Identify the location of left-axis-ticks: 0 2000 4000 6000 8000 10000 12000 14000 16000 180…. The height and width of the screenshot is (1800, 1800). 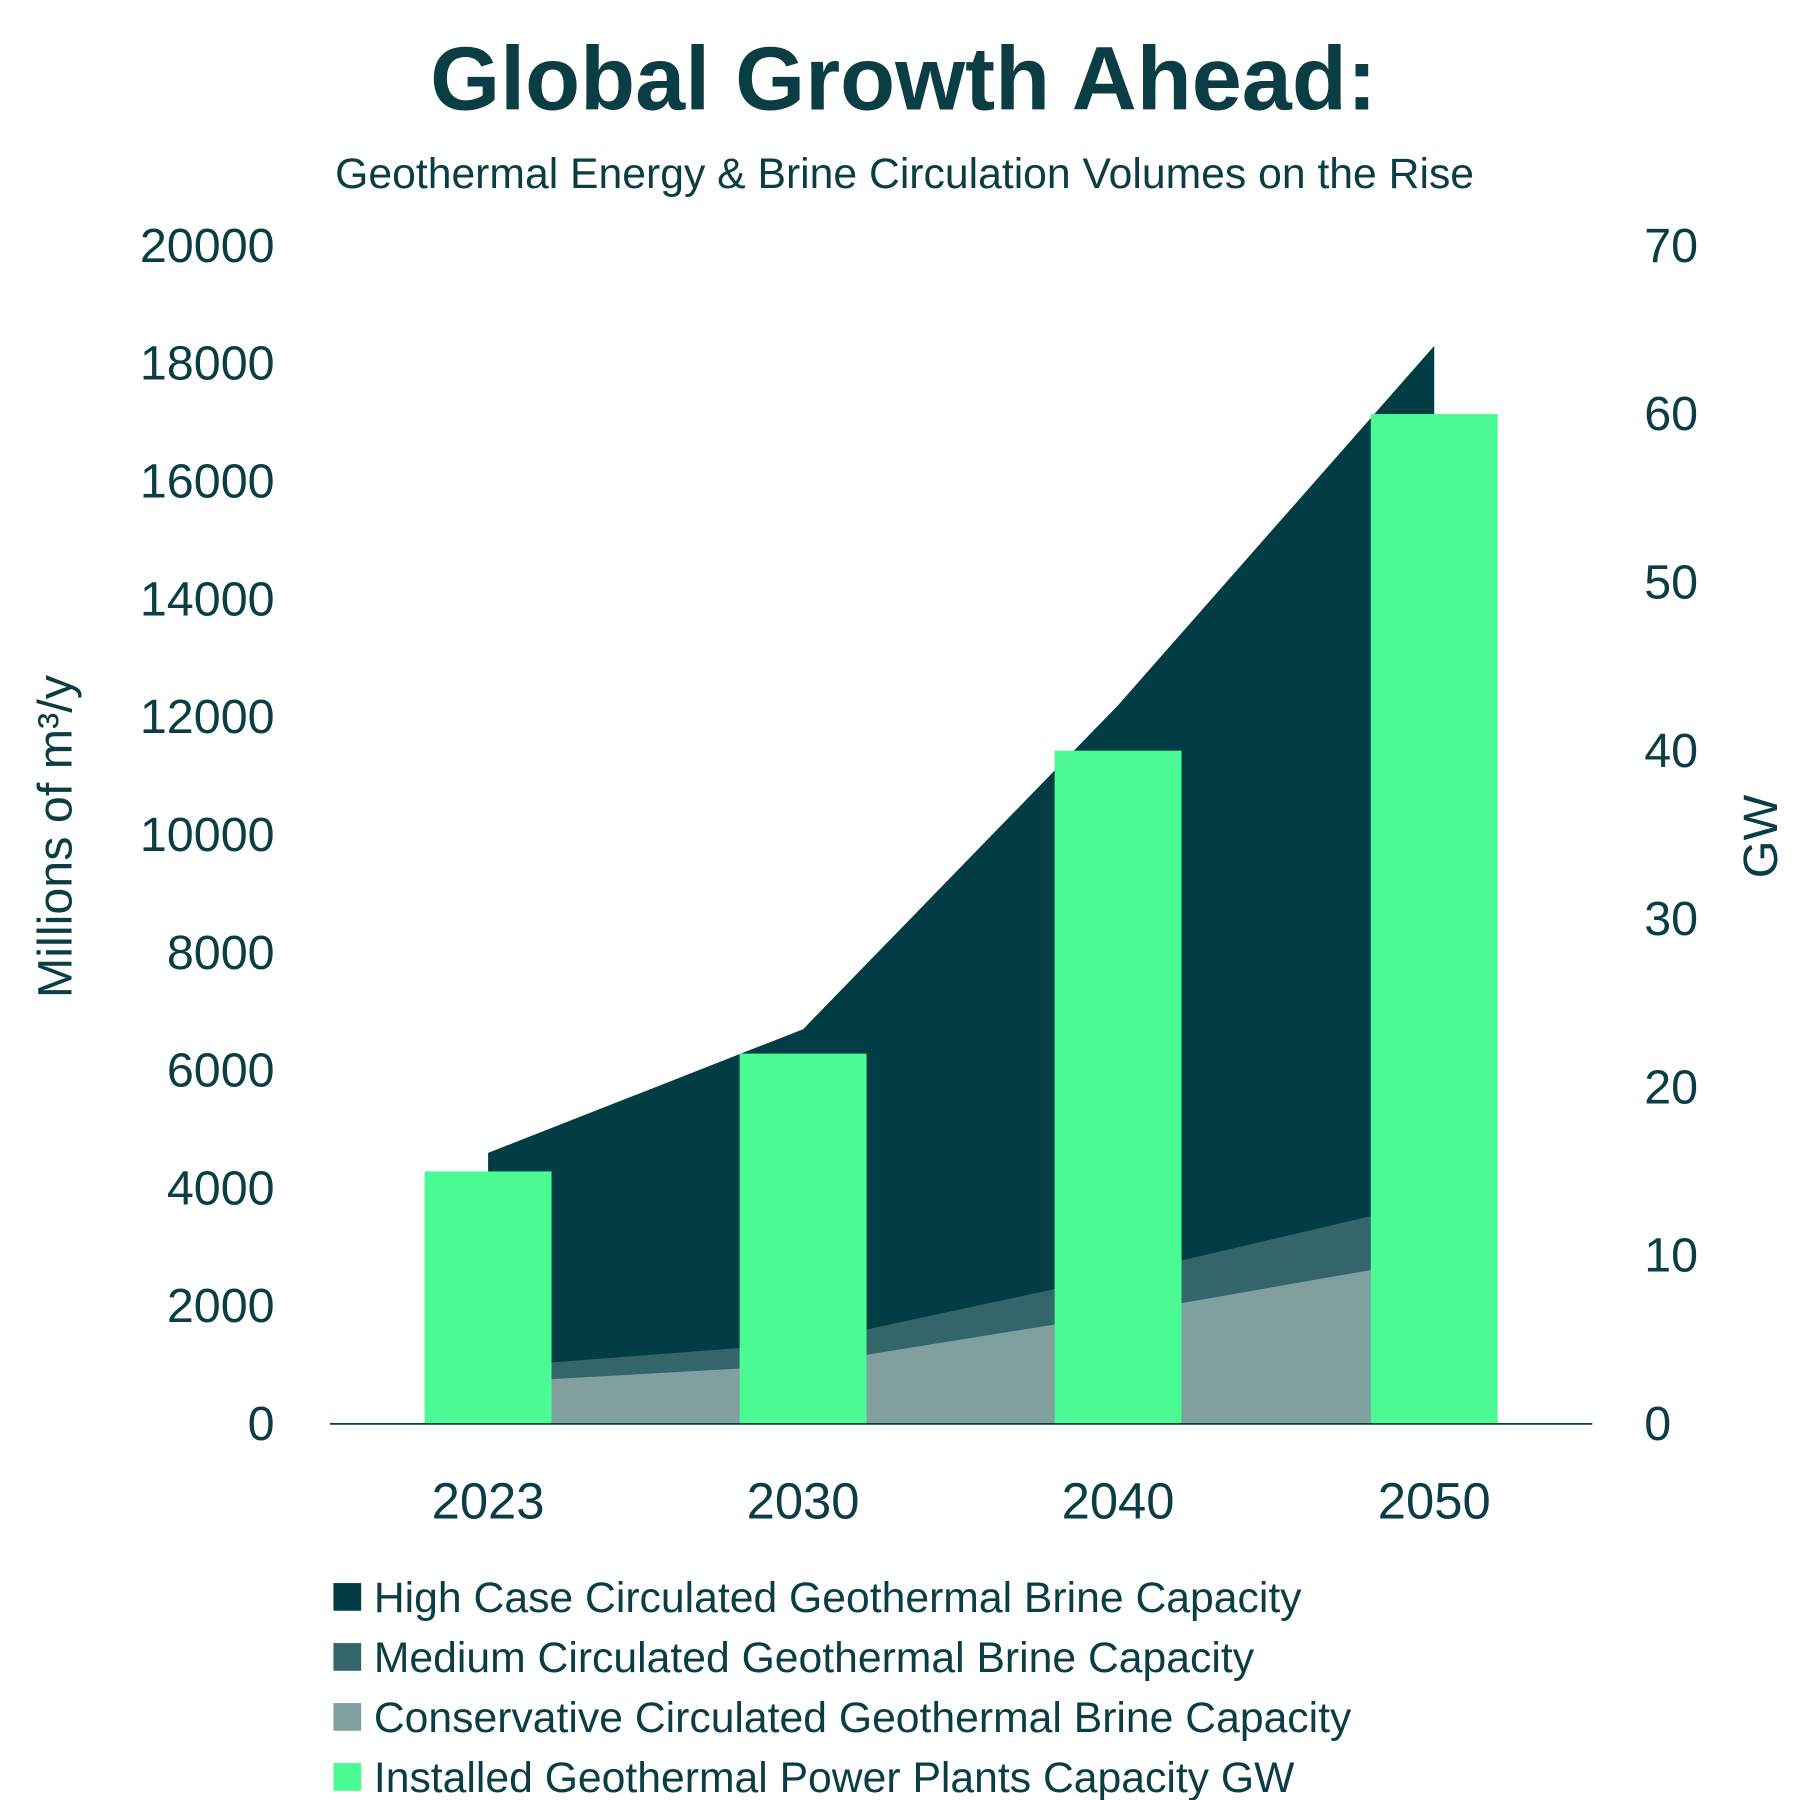
(207, 835).